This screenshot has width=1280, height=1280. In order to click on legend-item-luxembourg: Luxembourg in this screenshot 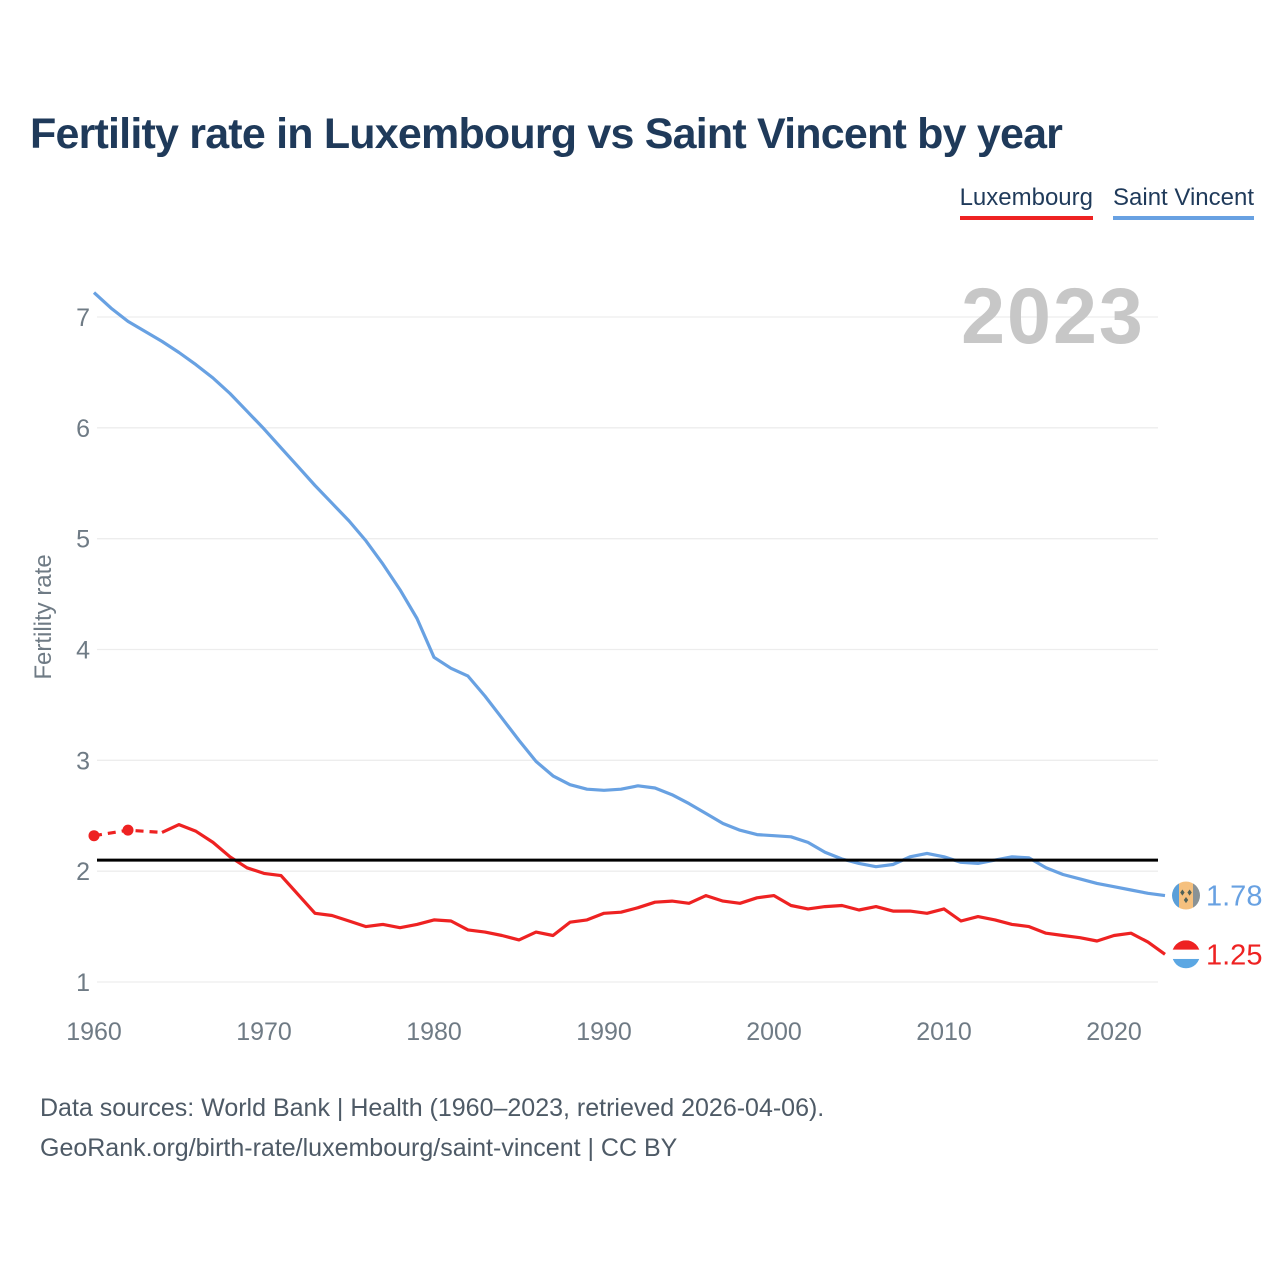, I will do `click(1026, 202)`.